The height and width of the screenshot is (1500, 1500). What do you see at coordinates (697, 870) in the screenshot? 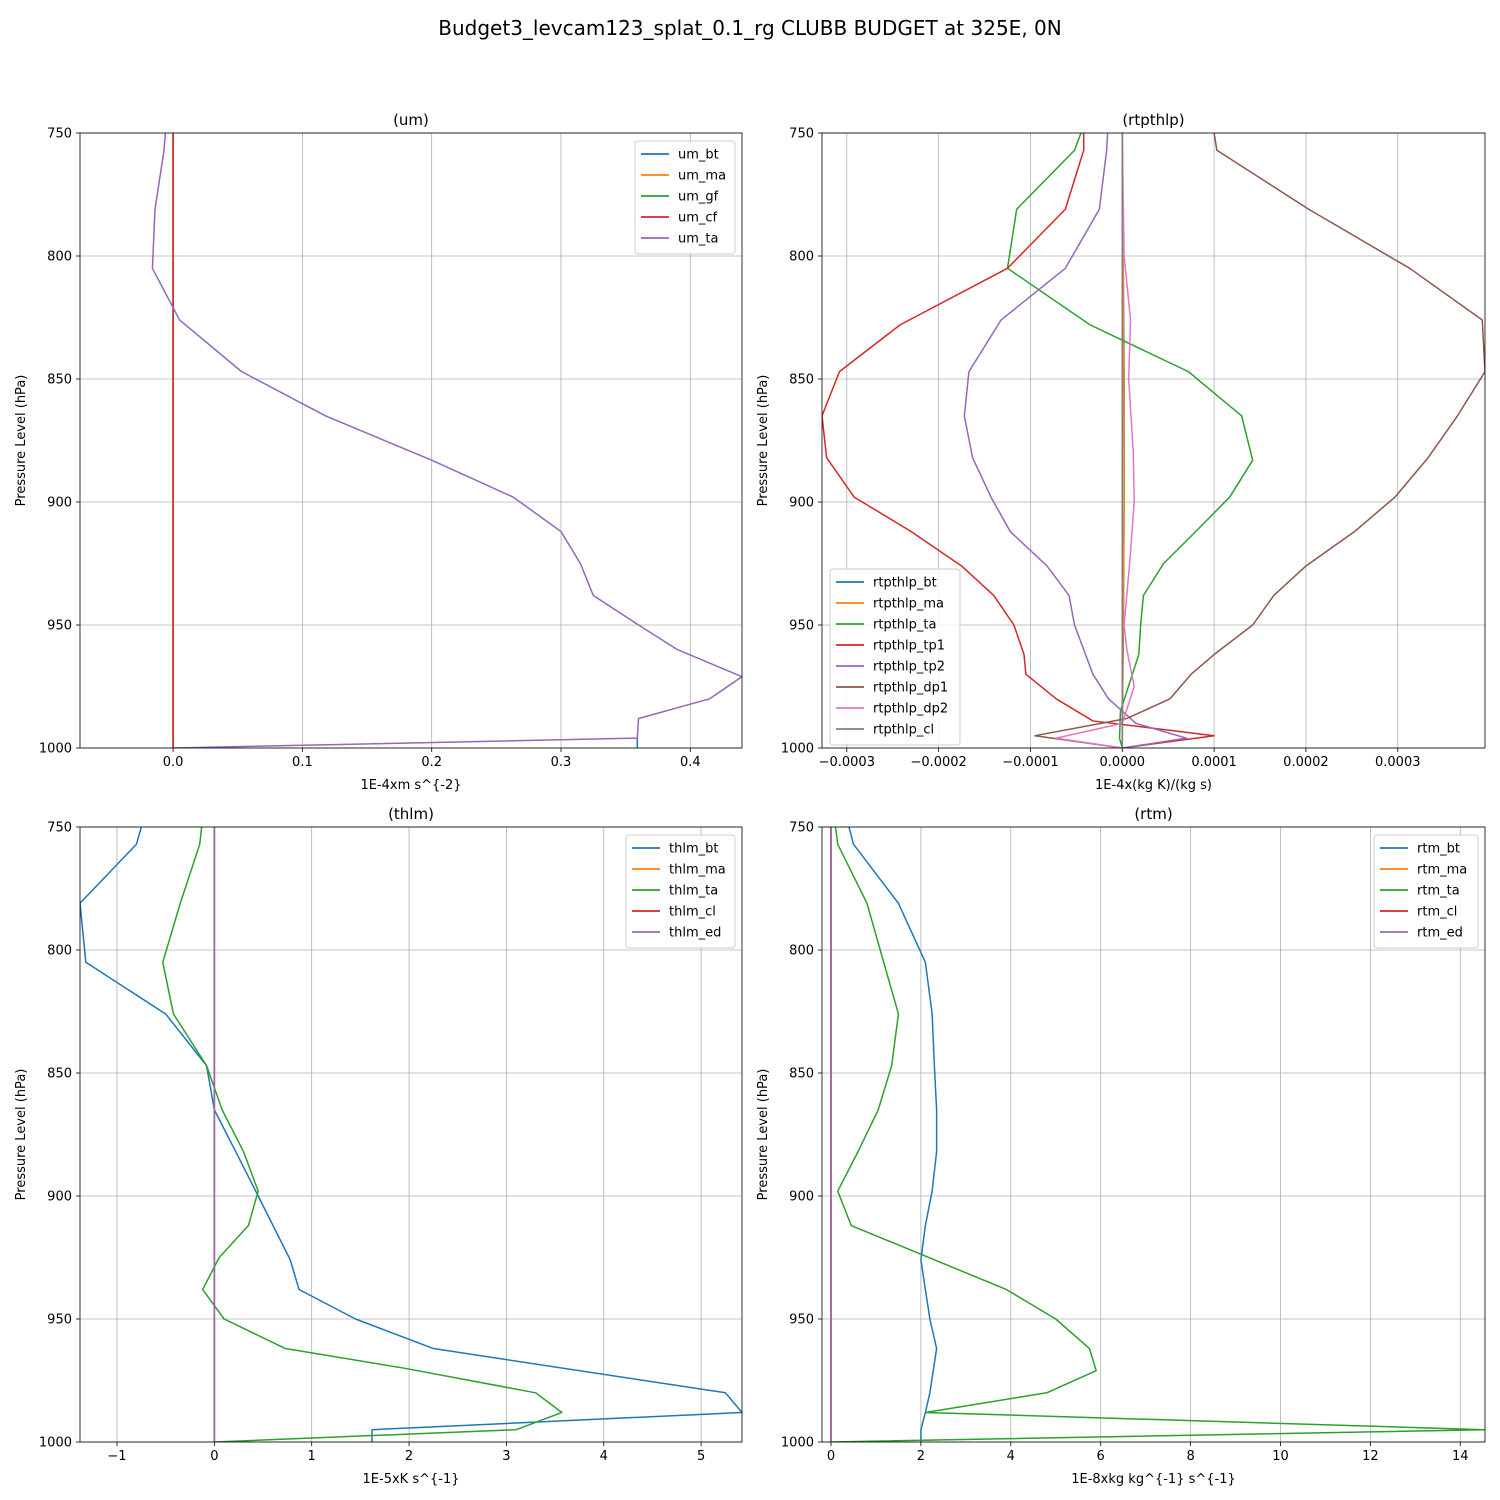
I see `legend-label-thlm_ma: thlm_ma` at bounding box center [697, 870].